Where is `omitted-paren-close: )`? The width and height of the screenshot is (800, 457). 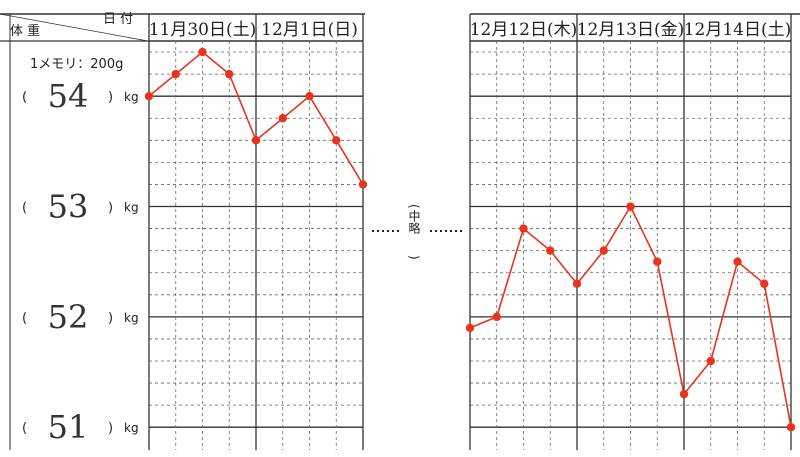
omitted-paren-close: ) is located at coordinates (414, 257).